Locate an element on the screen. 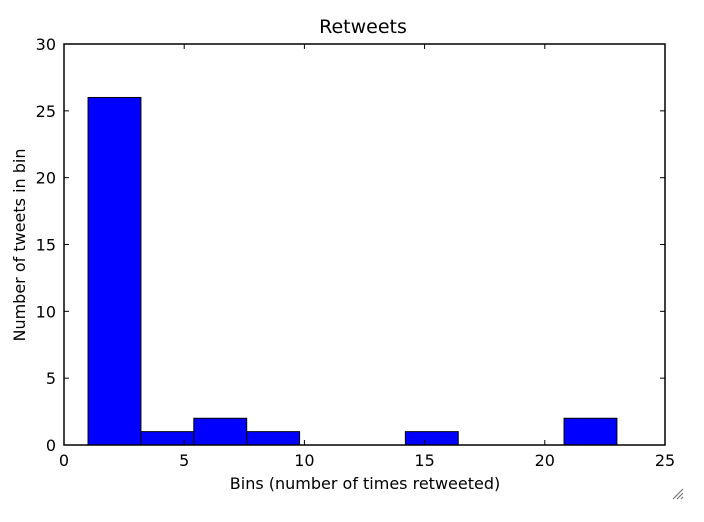  y-tick-label-25: 25 is located at coordinates (46, 111).